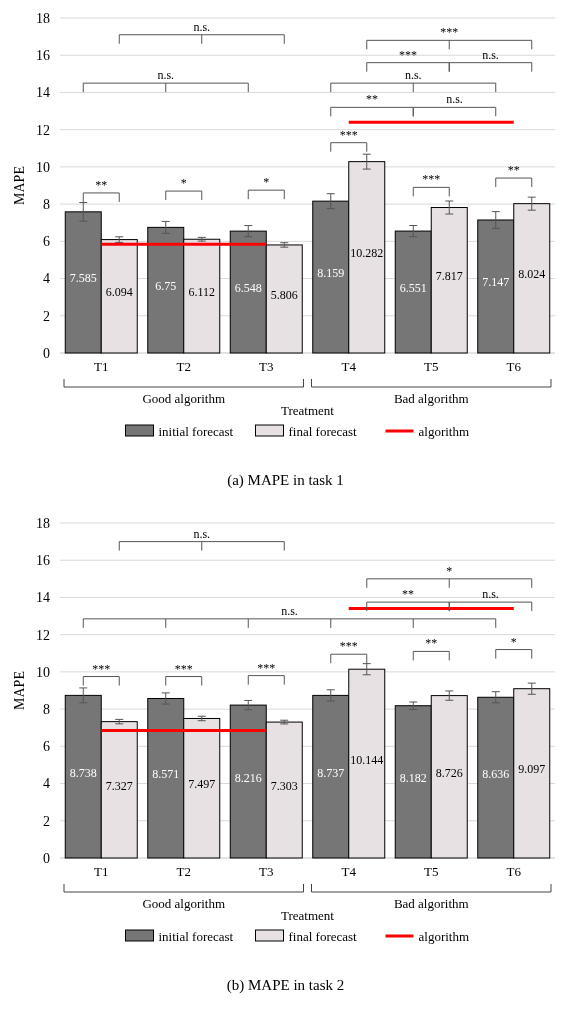  I want to click on data-label: 6.094, so click(119, 292).